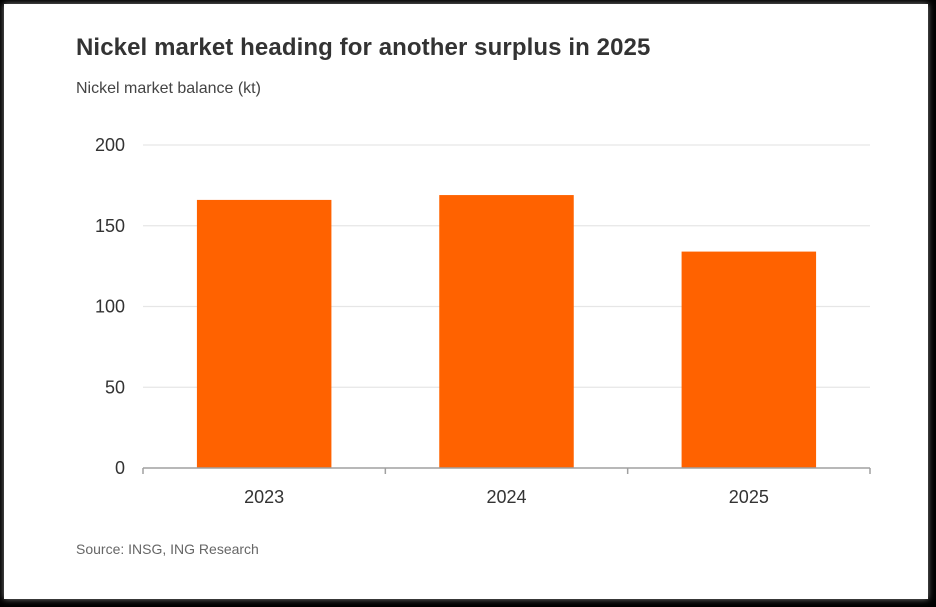 Image resolution: width=936 pixels, height=607 pixels. I want to click on x-tick-label-2025: 2025, so click(749, 497).